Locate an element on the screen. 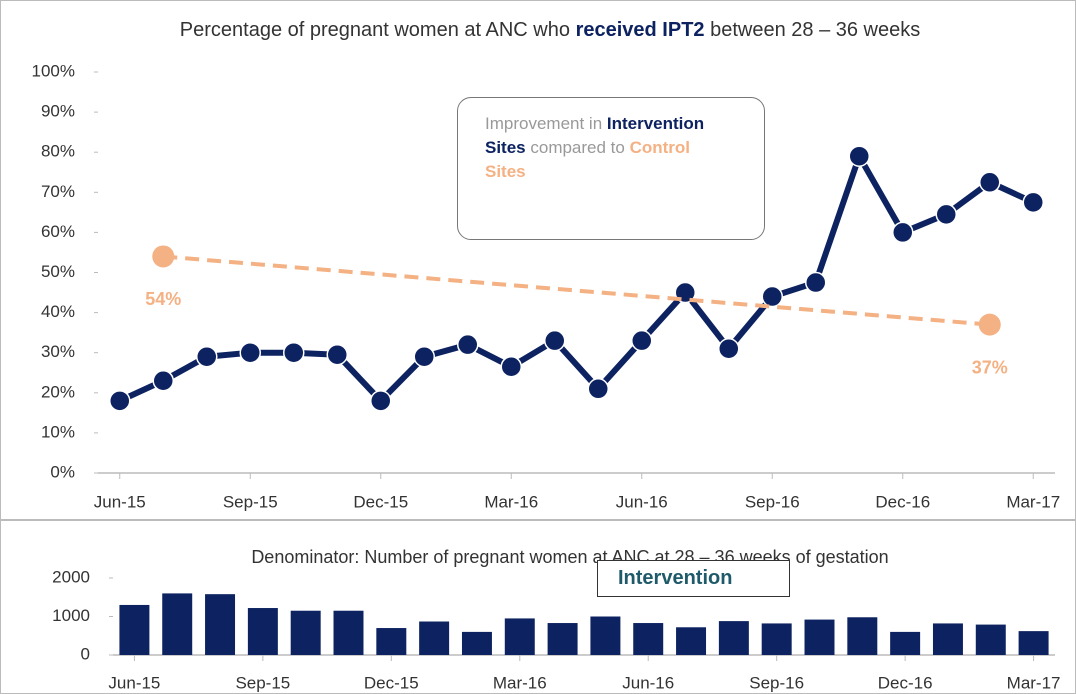 Image resolution: width=1076 pixels, height=694 pixels. y-tick-label: 20% is located at coordinates (58, 391).